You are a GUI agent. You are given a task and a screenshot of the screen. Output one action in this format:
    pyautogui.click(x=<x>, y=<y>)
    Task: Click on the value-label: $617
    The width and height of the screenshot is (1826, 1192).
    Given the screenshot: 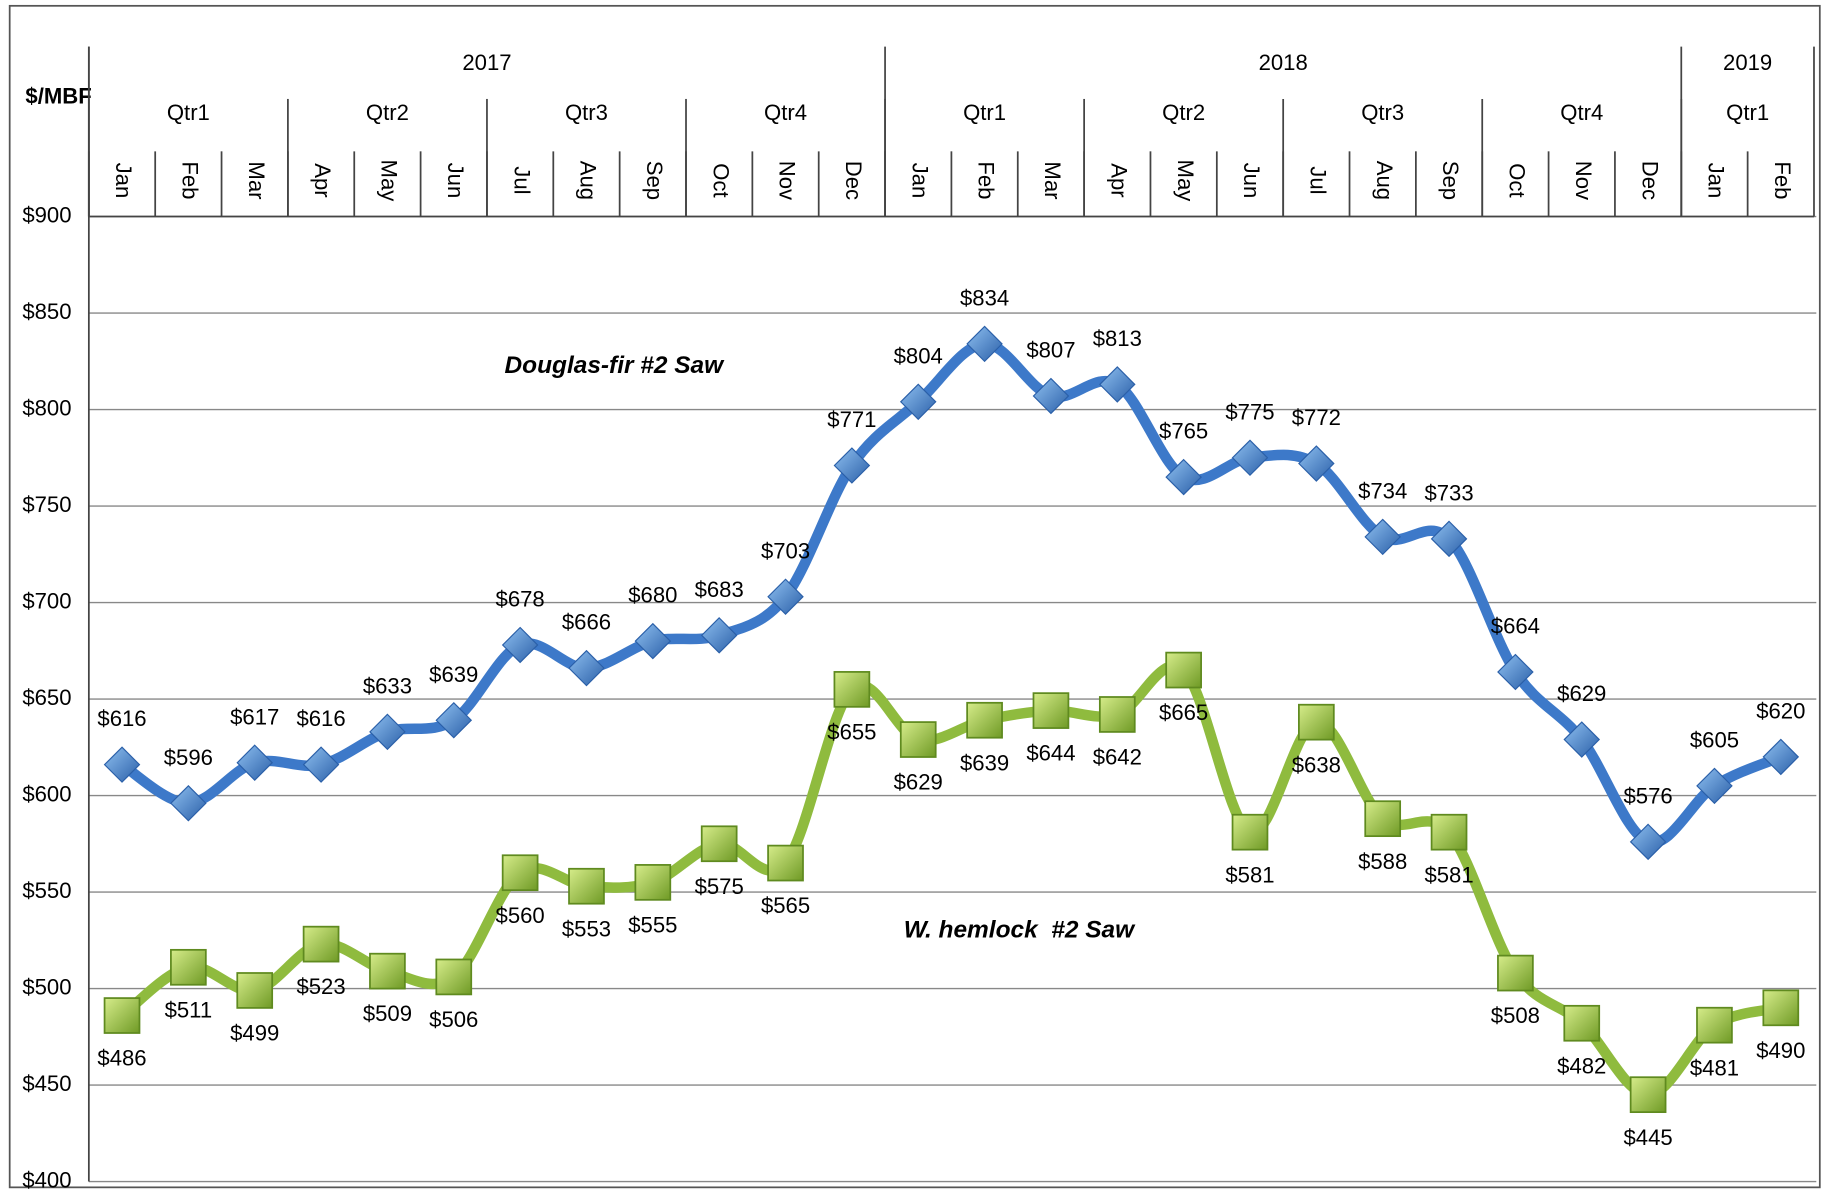 What is the action you would take?
    pyautogui.click(x=254, y=716)
    